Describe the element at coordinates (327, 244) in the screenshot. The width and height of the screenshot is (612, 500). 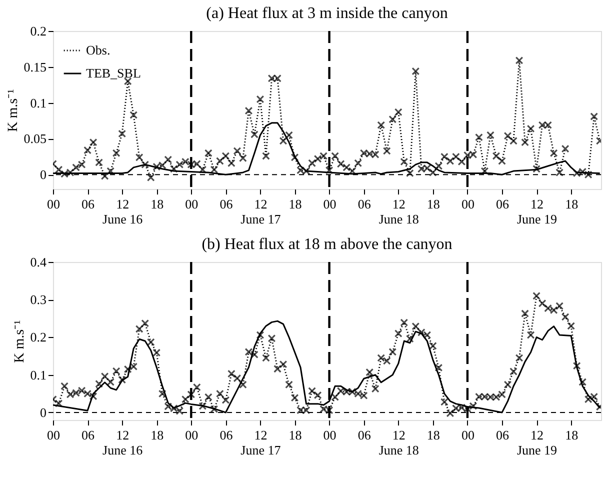
I see `chart-title: (b) Heat flux at 18 m above the canyon` at that location.